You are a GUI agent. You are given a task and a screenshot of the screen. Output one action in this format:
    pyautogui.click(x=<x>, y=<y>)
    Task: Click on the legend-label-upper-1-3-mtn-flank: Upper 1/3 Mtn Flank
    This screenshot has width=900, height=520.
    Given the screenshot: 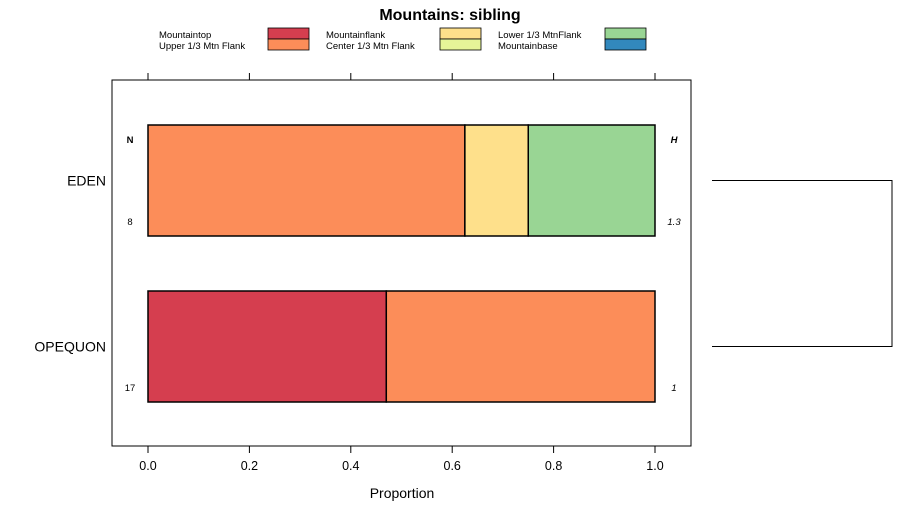 What is the action you would take?
    pyautogui.click(x=202, y=46)
    